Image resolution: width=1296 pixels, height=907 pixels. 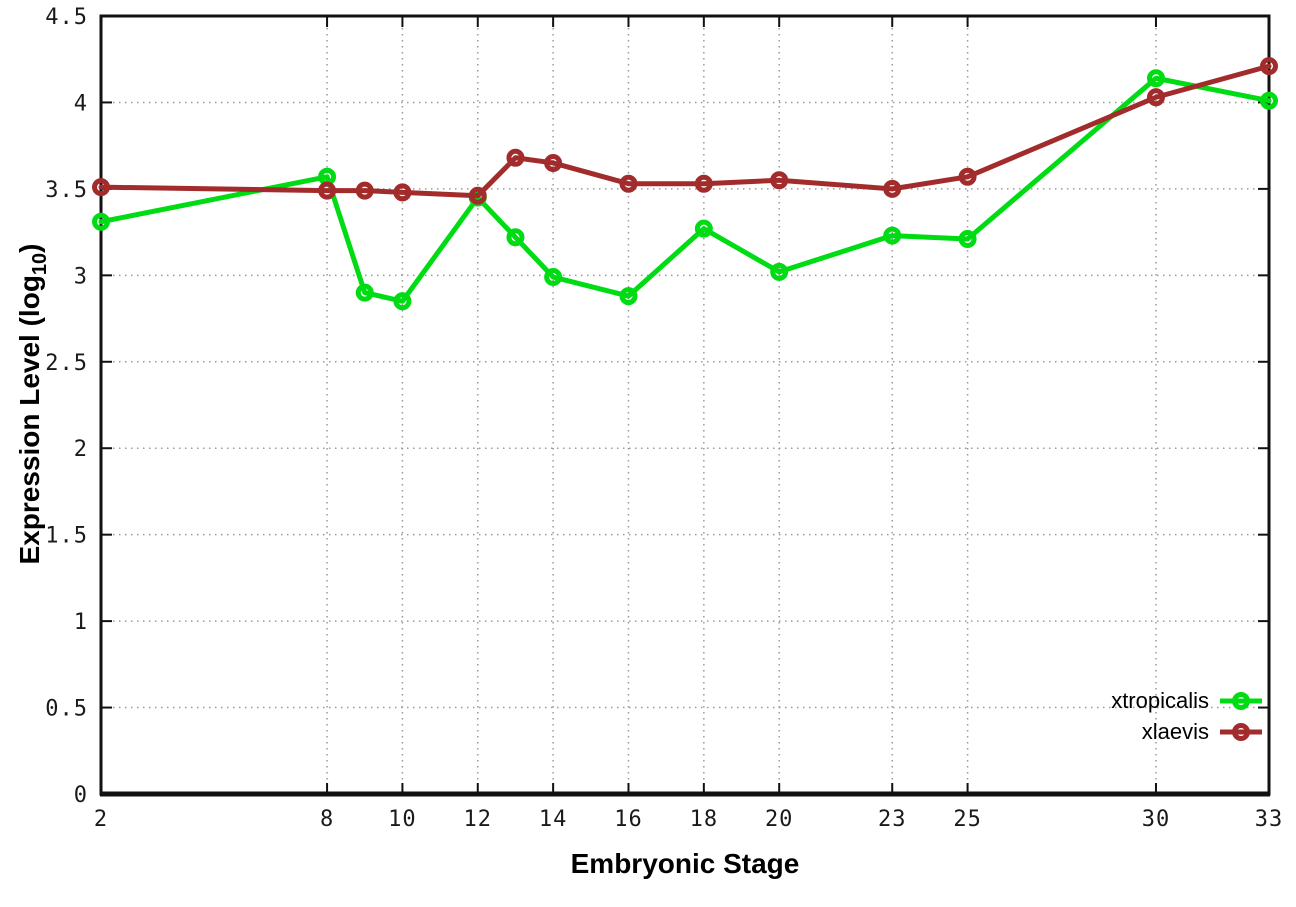 What do you see at coordinates (81, 622) in the screenshot?
I see `y-tick-label: 1` at bounding box center [81, 622].